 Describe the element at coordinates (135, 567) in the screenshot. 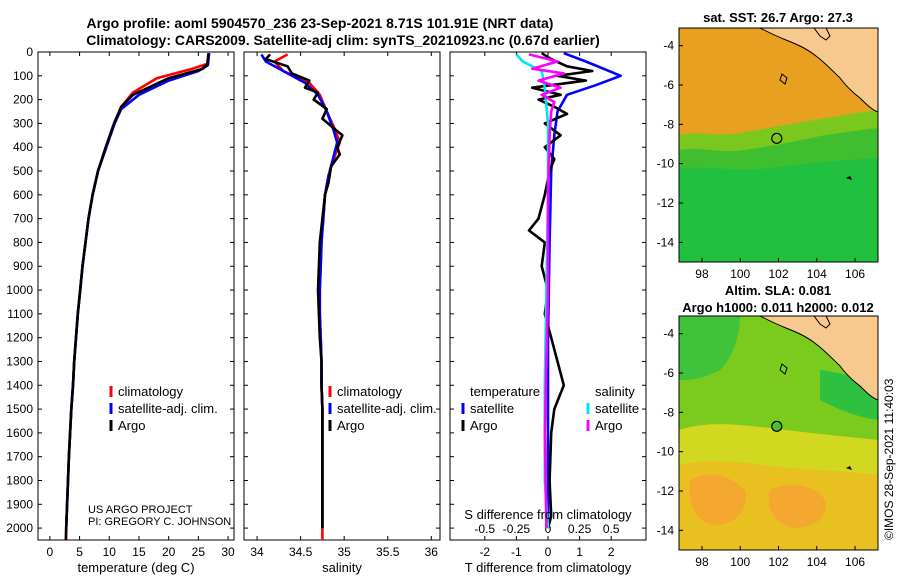

I see `temperature-xlabel: temperature (deg C)` at that location.